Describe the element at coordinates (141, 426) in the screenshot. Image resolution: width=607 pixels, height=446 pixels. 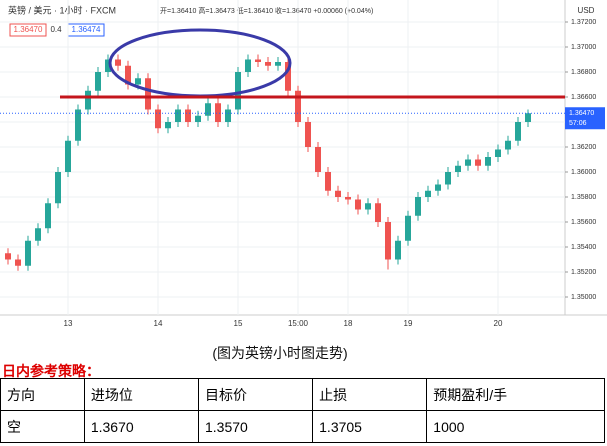
I see `cell: 1.3670` at that location.